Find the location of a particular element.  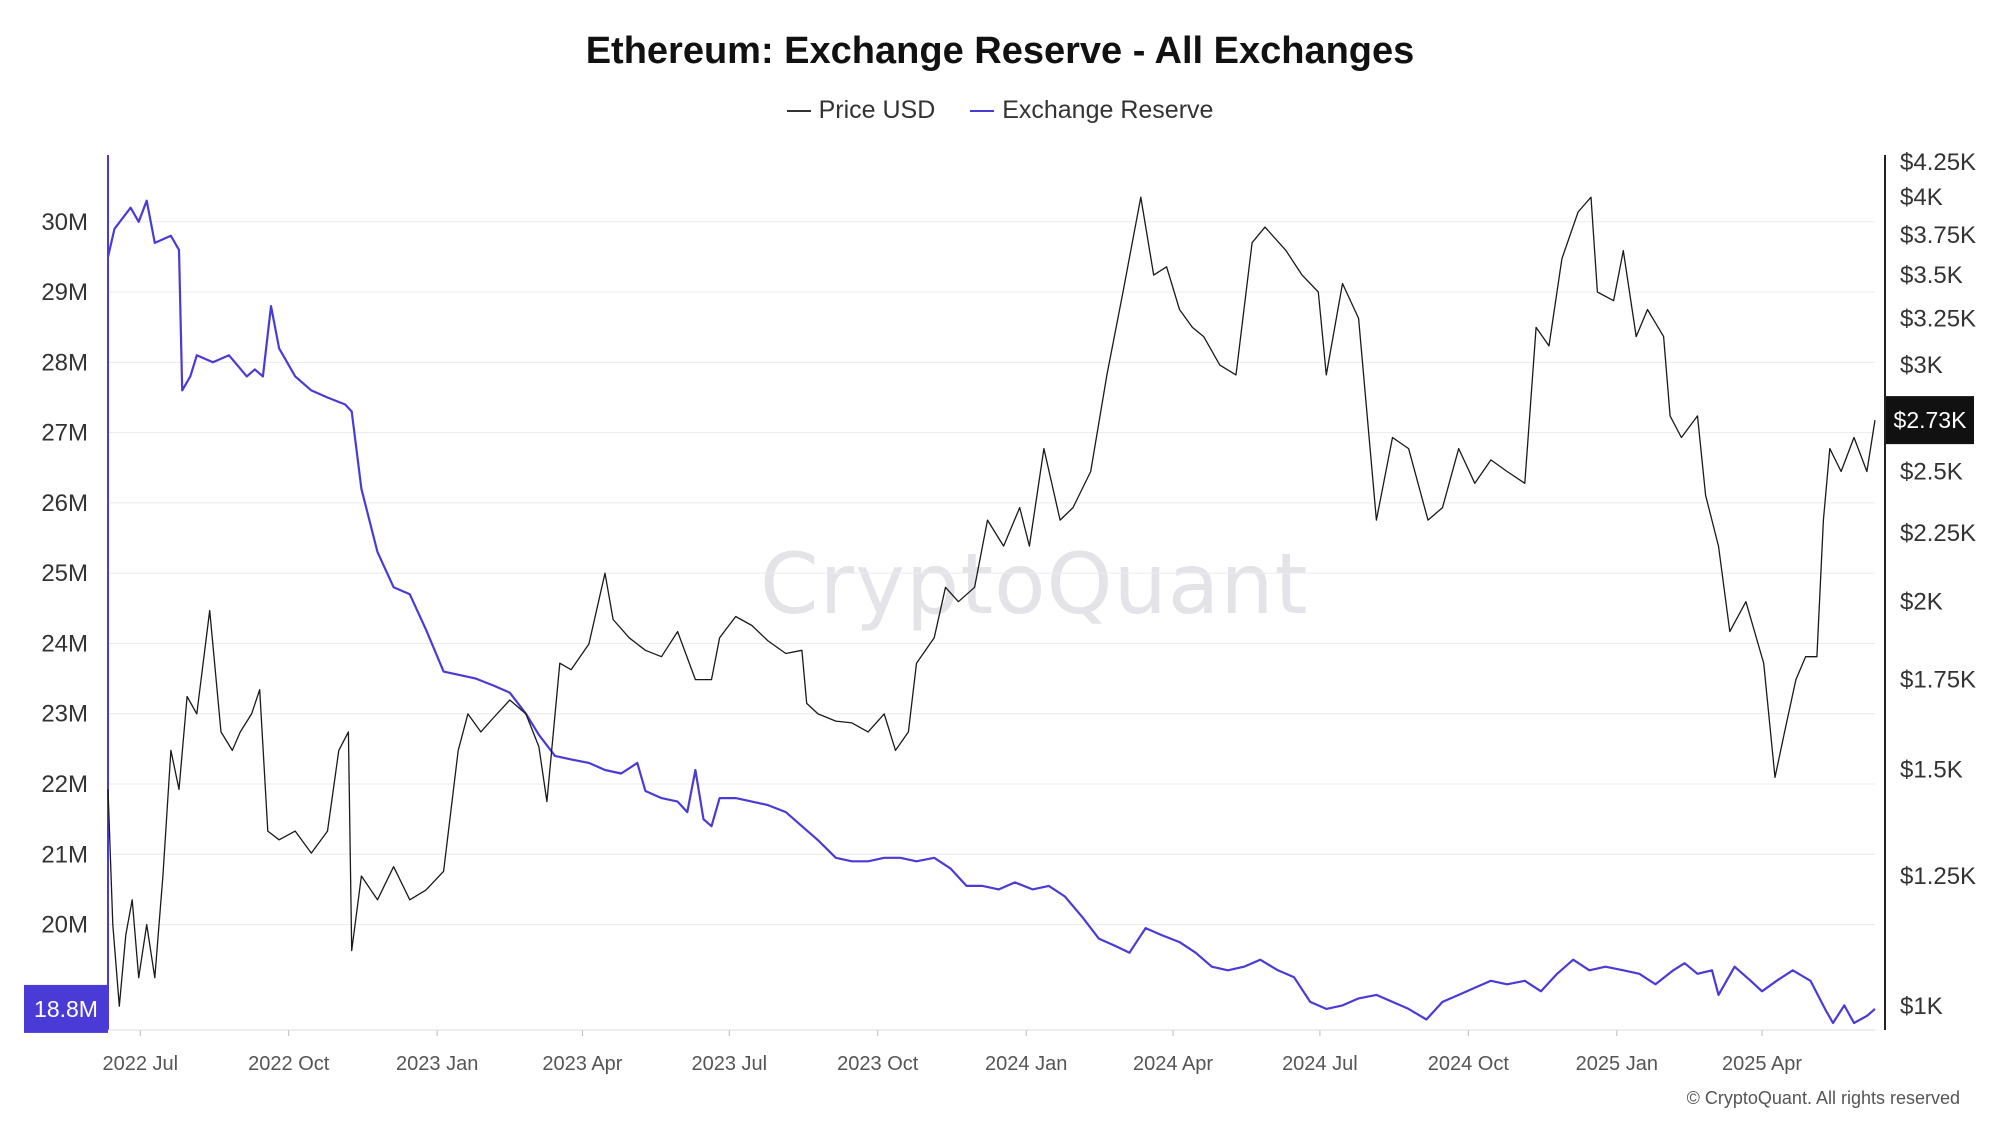

y-left-tick-label: 29M is located at coordinates (64, 292).